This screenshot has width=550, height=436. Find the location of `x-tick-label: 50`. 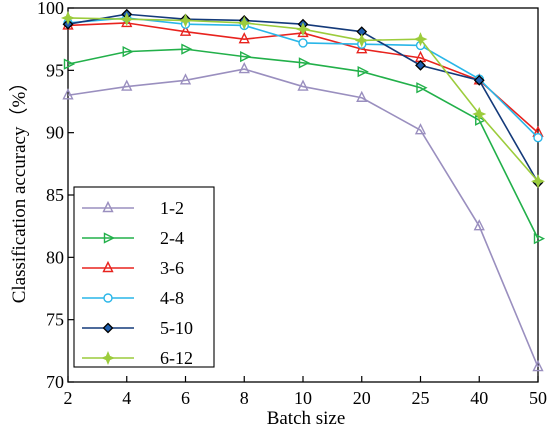

x-tick-label: 50 is located at coordinates (538, 398).